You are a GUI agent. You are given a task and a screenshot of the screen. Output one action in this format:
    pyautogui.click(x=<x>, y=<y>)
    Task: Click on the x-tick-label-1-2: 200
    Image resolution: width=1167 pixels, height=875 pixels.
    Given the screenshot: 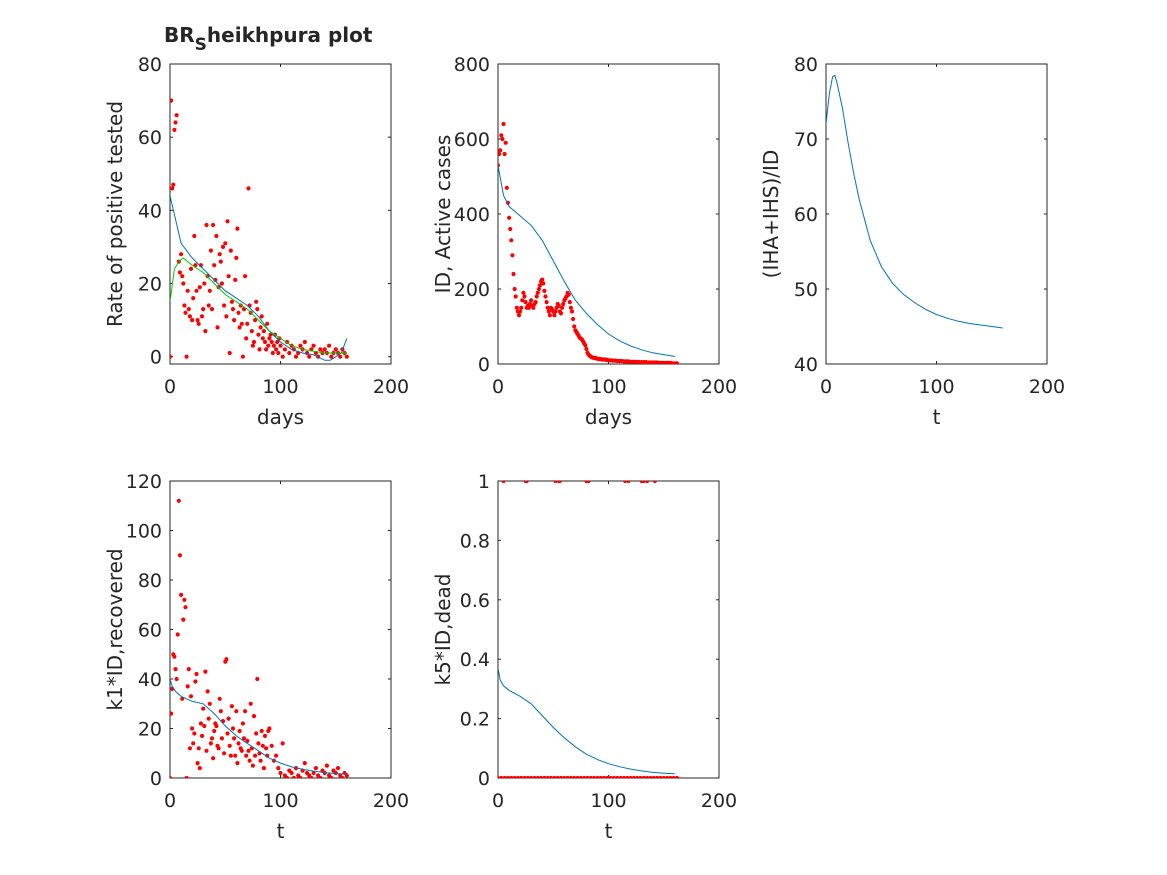 What is the action you would take?
    pyautogui.click(x=391, y=387)
    